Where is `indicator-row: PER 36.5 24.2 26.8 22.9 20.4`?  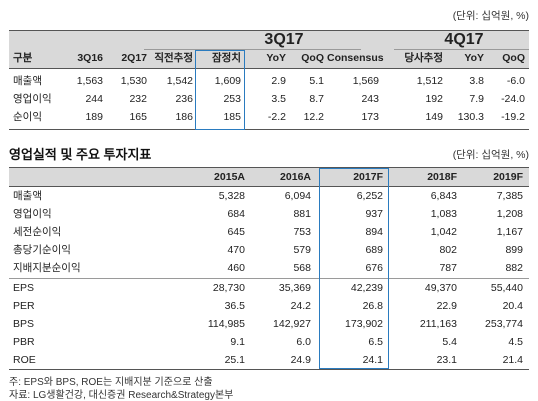
indicator-row: PER 36.5 24.2 26.8 22.9 20.4 is located at coordinates (269, 306).